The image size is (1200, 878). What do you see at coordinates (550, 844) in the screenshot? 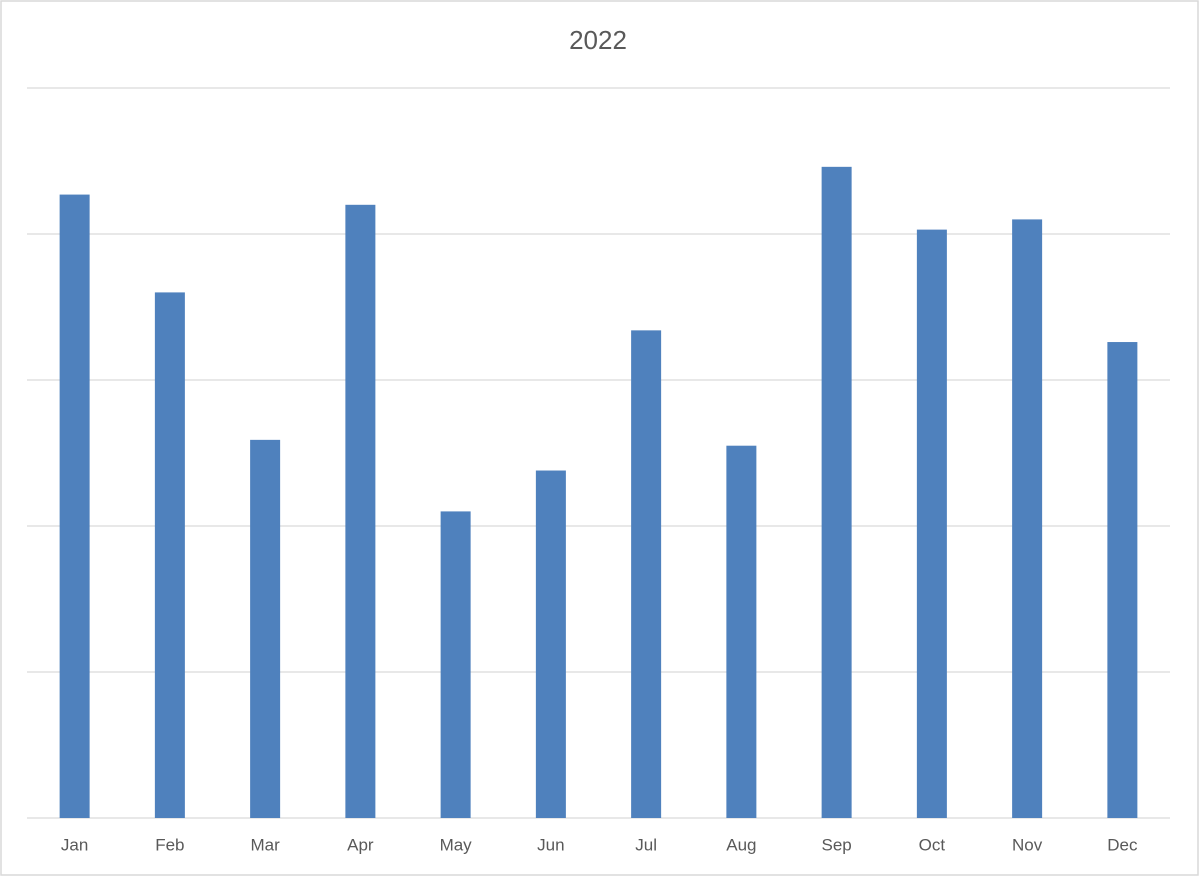
I see `x-tick-label: Jun` at bounding box center [550, 844].